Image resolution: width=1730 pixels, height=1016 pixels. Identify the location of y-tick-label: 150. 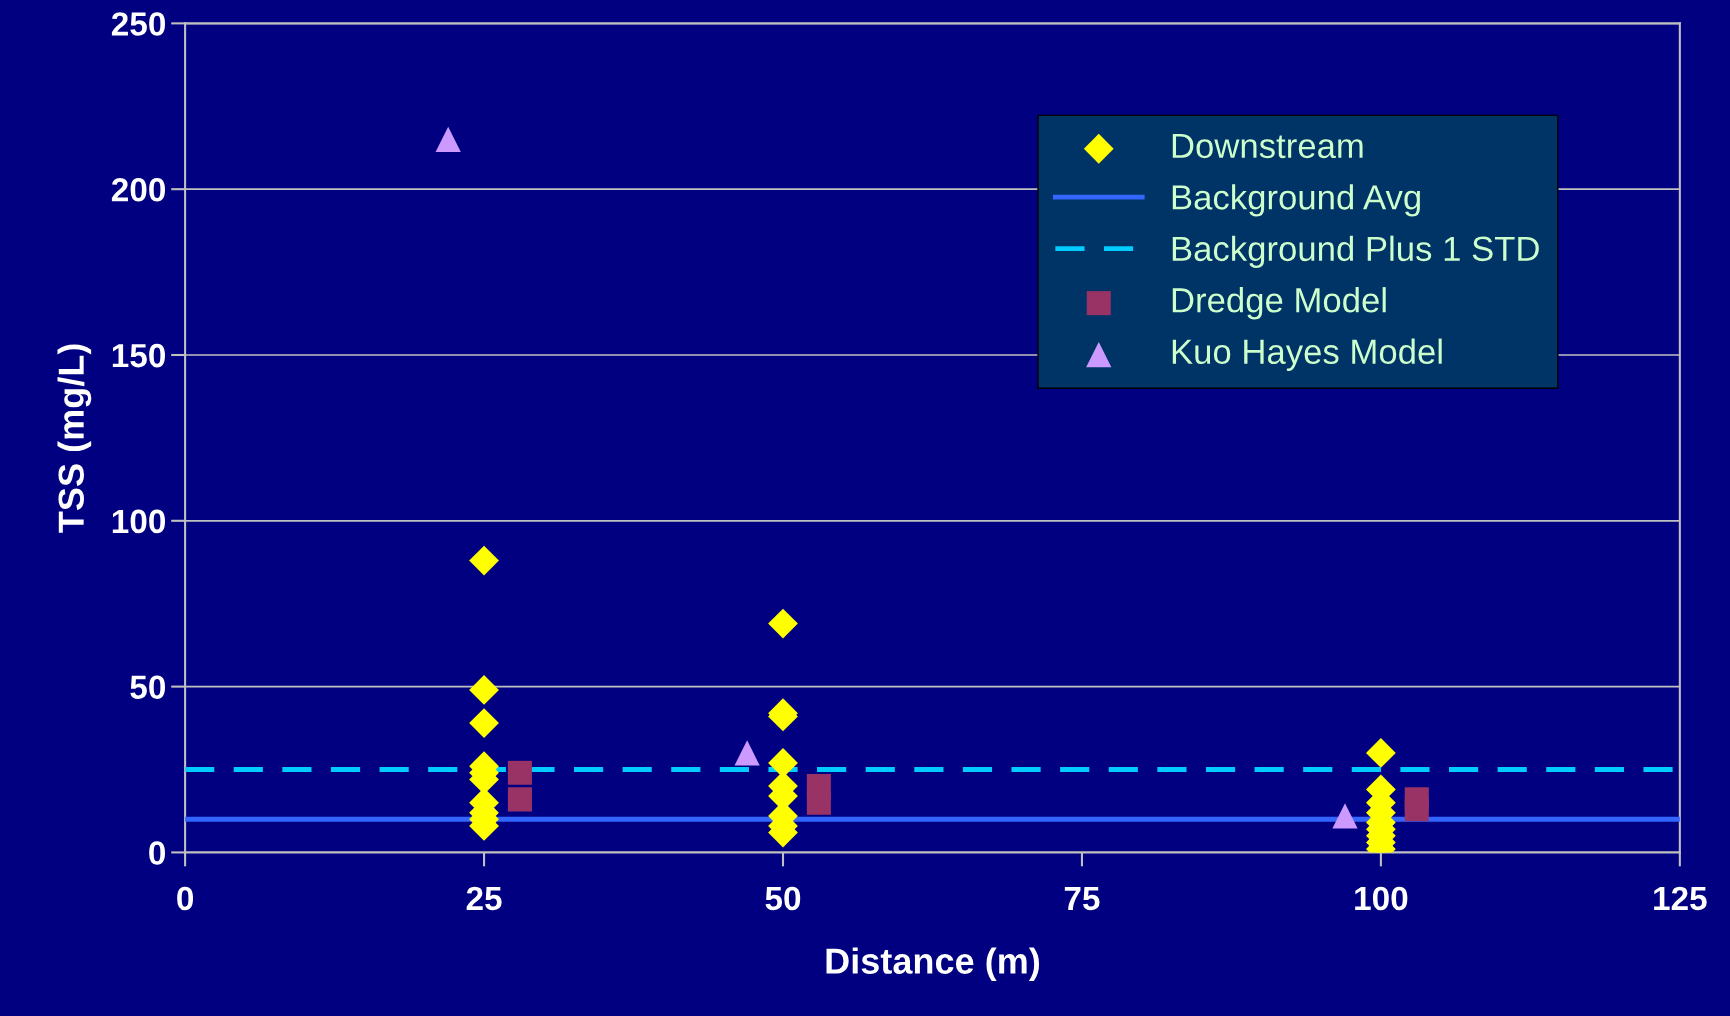
(138, 355).